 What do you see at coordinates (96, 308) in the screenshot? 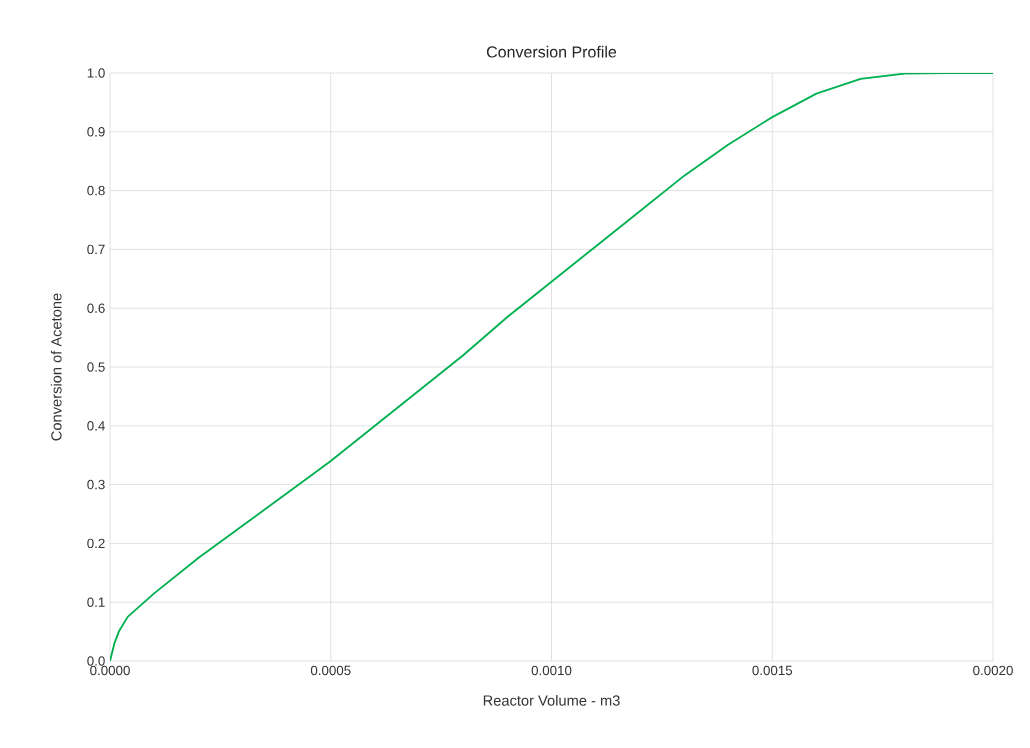
I see `y-tick-label: 0.6` at bounding box center [96, 308].